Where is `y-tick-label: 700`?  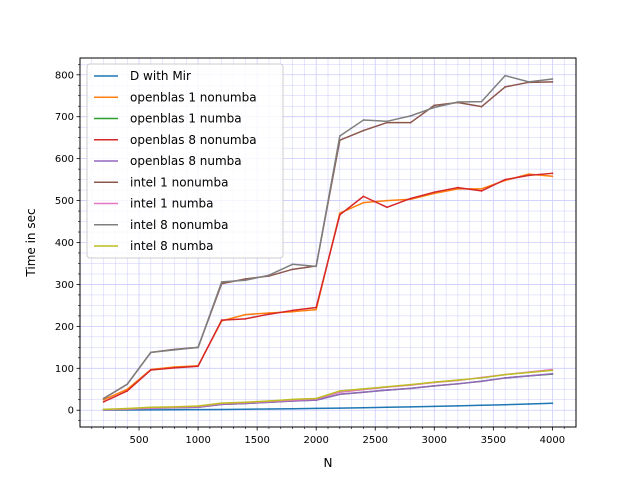 y-tick-label: 700 is located at coordinates (64, 117).